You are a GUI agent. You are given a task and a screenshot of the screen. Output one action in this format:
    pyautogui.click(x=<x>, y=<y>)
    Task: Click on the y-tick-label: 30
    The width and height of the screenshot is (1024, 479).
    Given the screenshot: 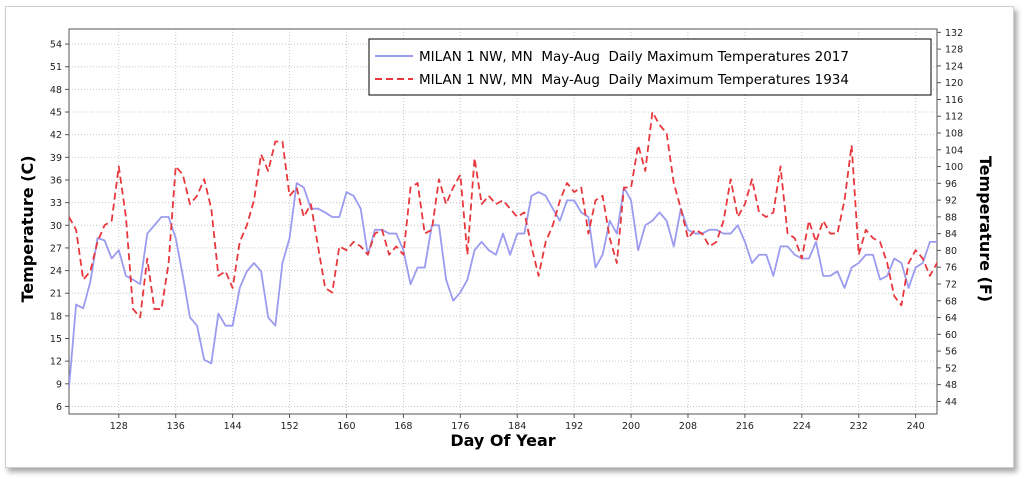 What is the action you would take?
    pyautogui.click(x=56, y=226)
    